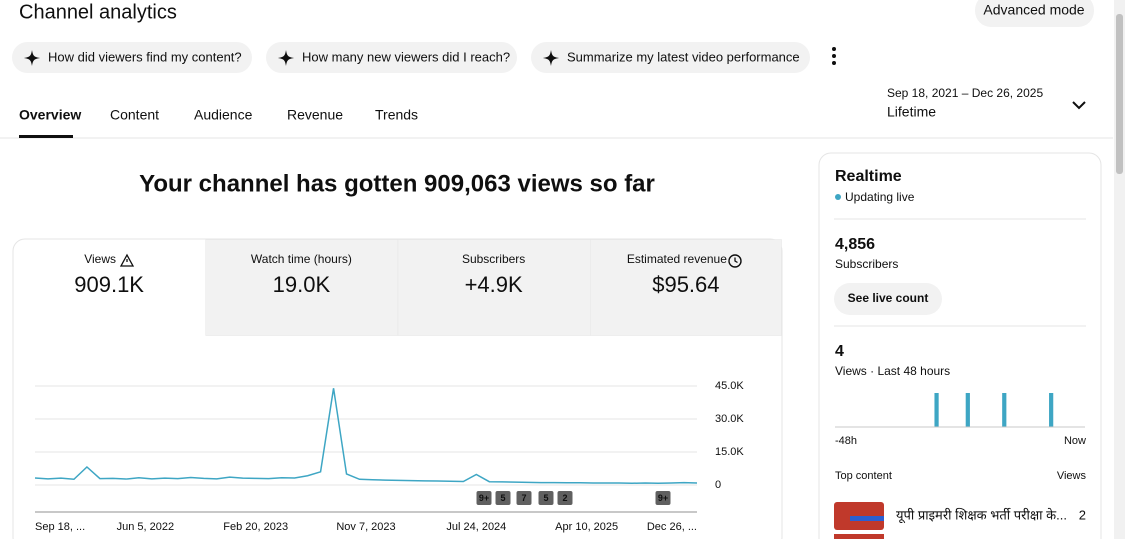  Describe the element at coordinates (50, 115) in the screenshot. I see `tab: Overview` at that location.